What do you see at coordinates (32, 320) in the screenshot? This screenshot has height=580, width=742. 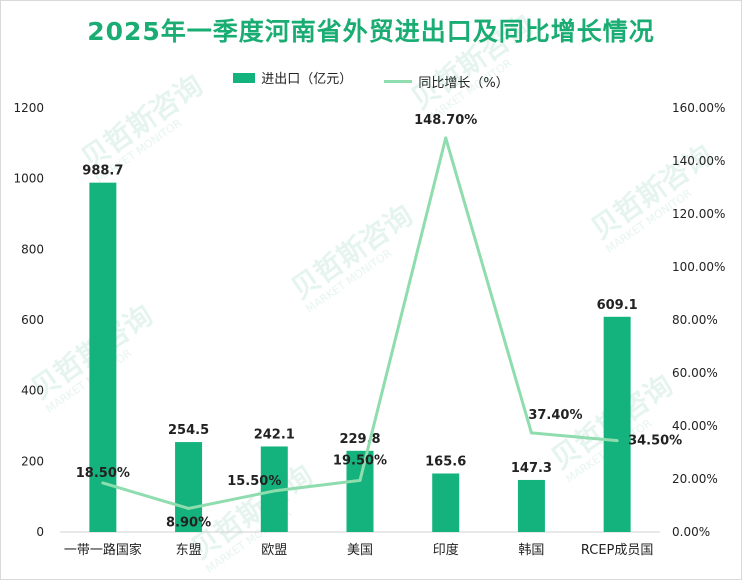 I see `y-left-tick-label: 600` at bounding box center [32, 320].